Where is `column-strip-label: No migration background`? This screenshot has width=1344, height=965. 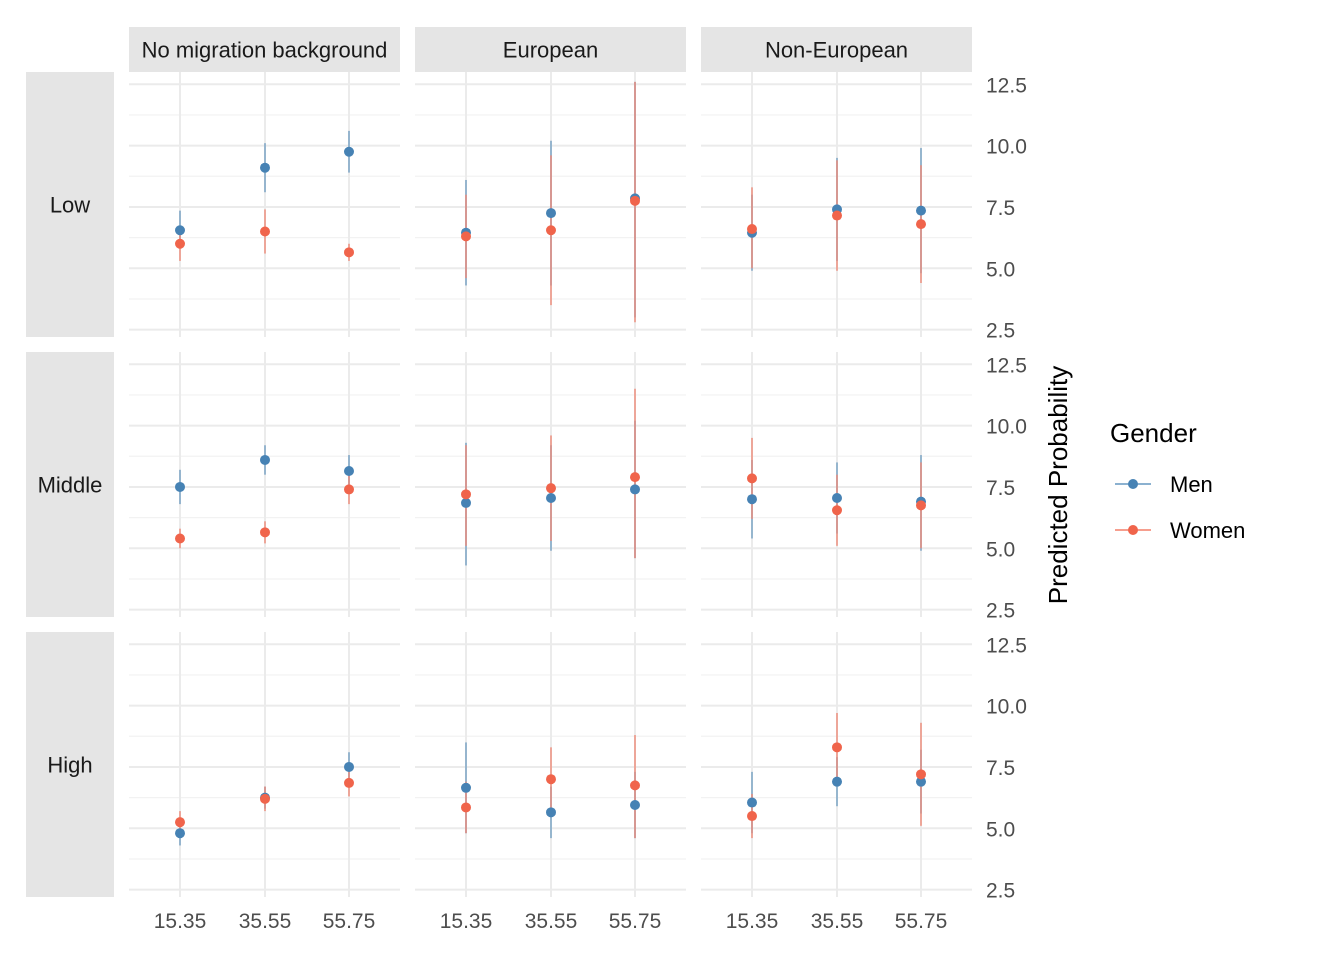
column-strip-label: No migration background is located at coordinates (265, 50).